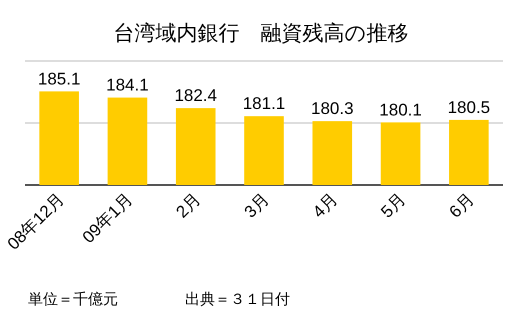  What do you see at coordinates (469, 107) in the screenshot?
I see `data-label: 180.5` at bounding box center [469, 107].